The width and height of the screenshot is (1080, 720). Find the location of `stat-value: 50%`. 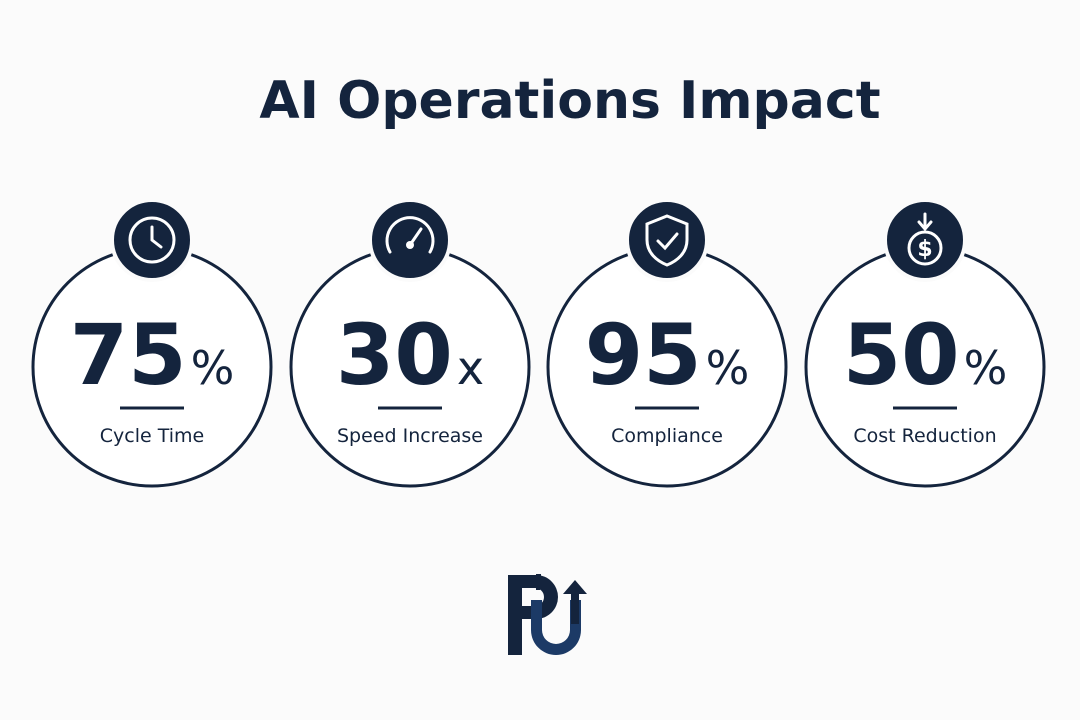

stat-value: 50% is located at coordinates (925, 355).